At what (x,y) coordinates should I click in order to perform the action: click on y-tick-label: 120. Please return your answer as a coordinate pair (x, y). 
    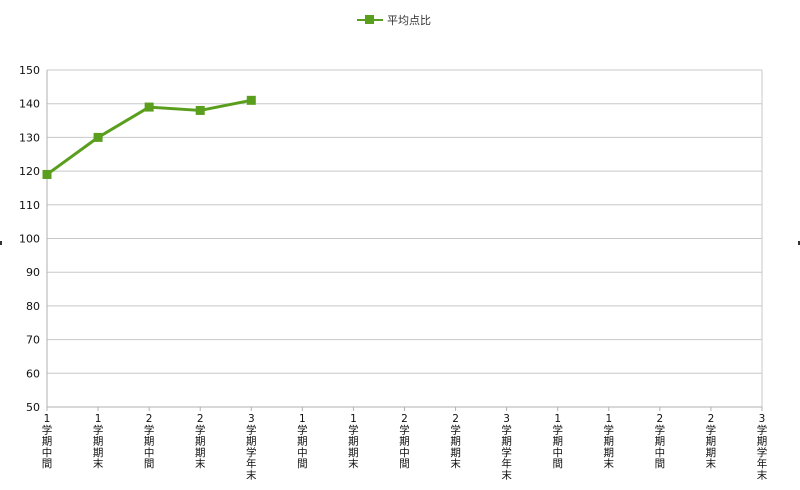
    Looking at the image, I should click on (29, 171).